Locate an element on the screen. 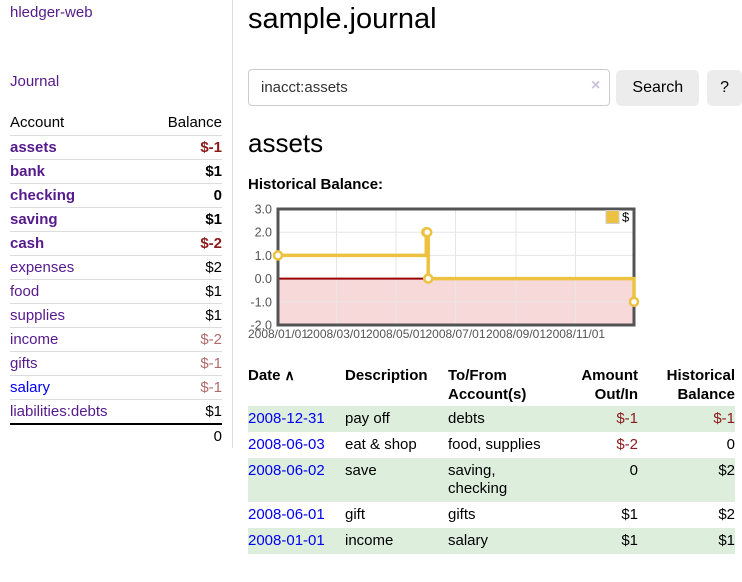  account-row: expenses $2 is located at coordinates (116, 267).